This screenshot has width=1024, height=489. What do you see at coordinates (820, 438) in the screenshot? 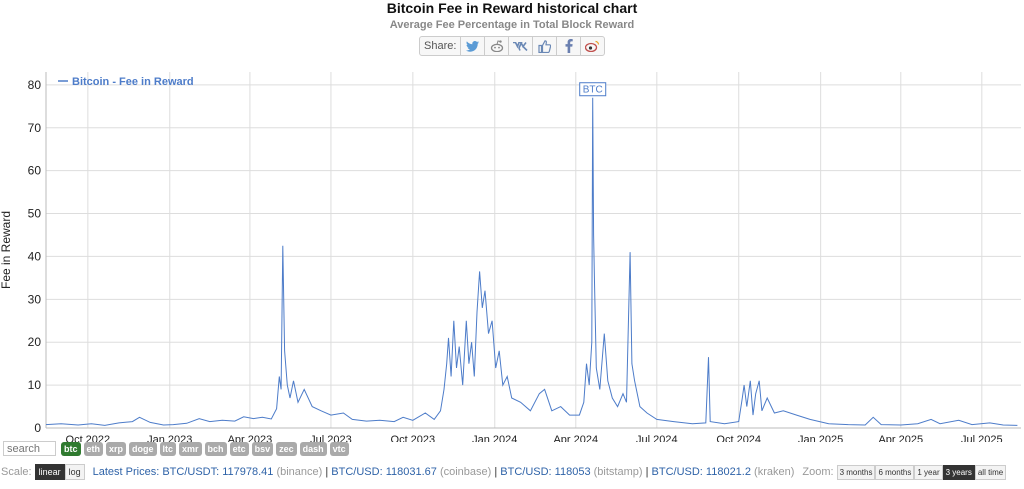
I see `x-tick-label: Jan 2025` at bounding box center [820, 438].